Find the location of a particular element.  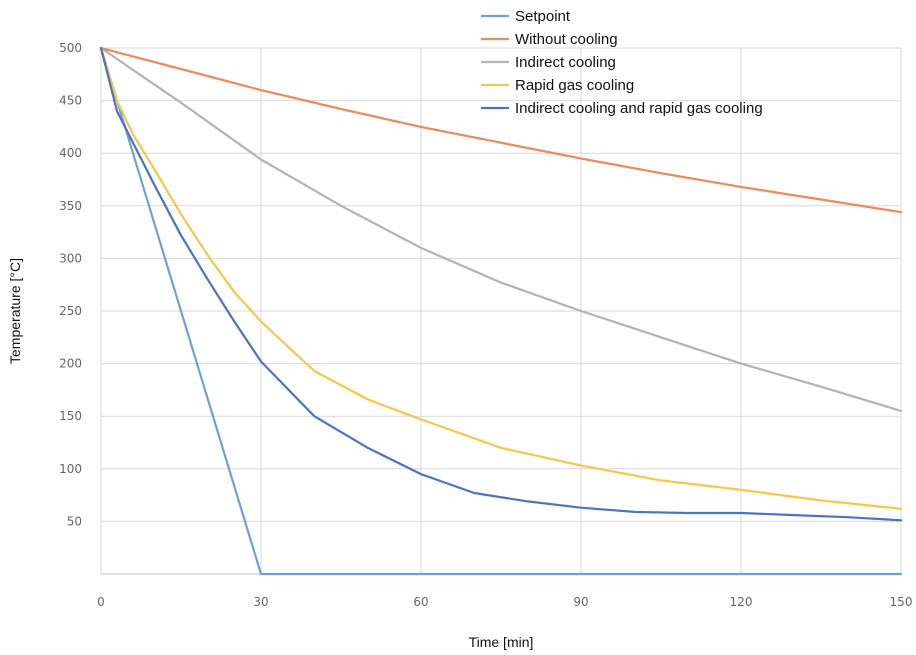

x-tick-label: 0 is located at coordinates (101, 602).